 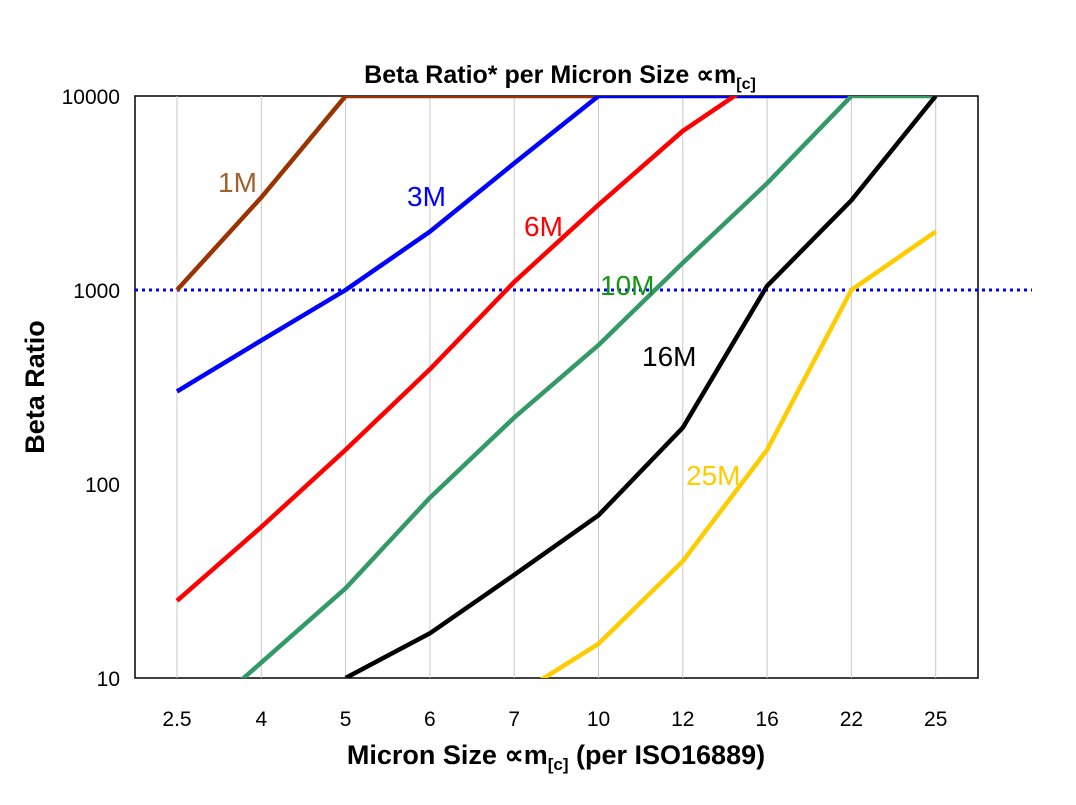 I want to click on x-tick-label: 5, so click(x=346, y=719).